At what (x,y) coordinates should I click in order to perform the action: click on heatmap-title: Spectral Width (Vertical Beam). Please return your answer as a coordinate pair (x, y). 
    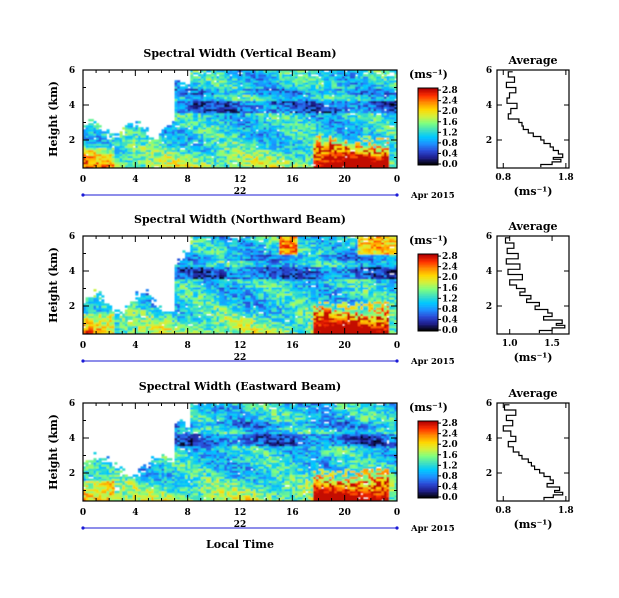
    Looking at the image, I should click on (239, 53).